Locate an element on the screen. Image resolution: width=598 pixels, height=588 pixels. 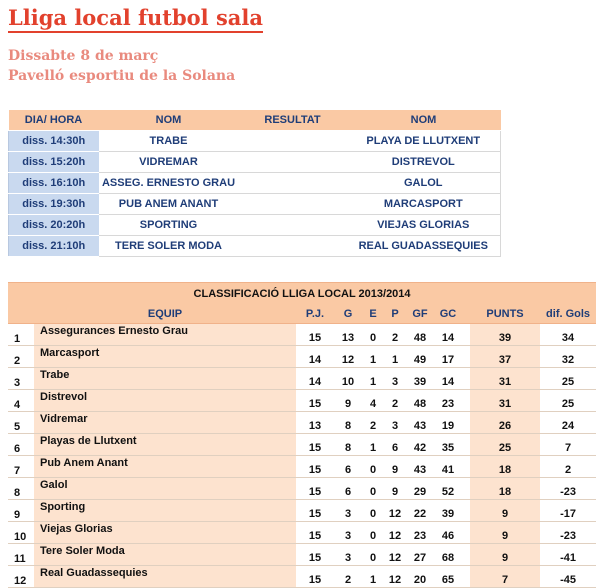
goal-difference: 7 is located at coordinates (568, 444).